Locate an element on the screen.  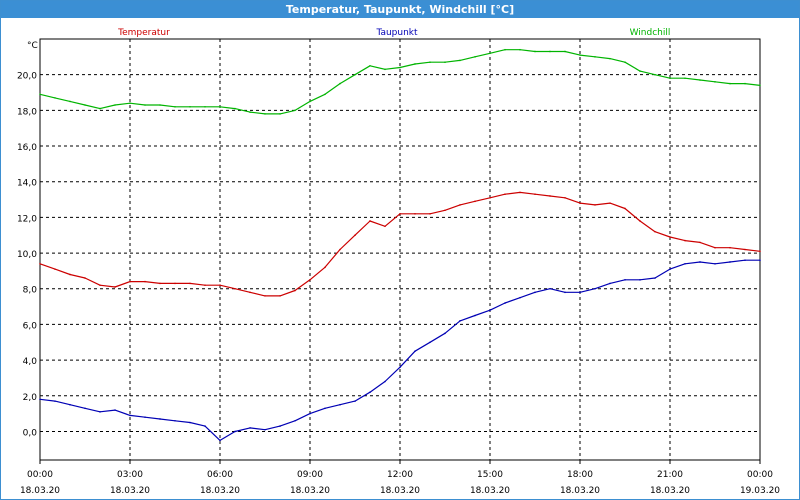
x-tick-date-label: 19.03.20 is located at coordinates (760, 491).